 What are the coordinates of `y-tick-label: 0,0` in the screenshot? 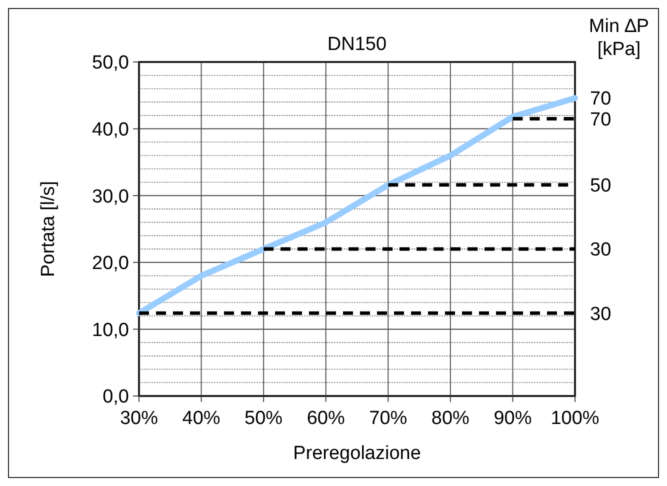 It's located at (115, 397).